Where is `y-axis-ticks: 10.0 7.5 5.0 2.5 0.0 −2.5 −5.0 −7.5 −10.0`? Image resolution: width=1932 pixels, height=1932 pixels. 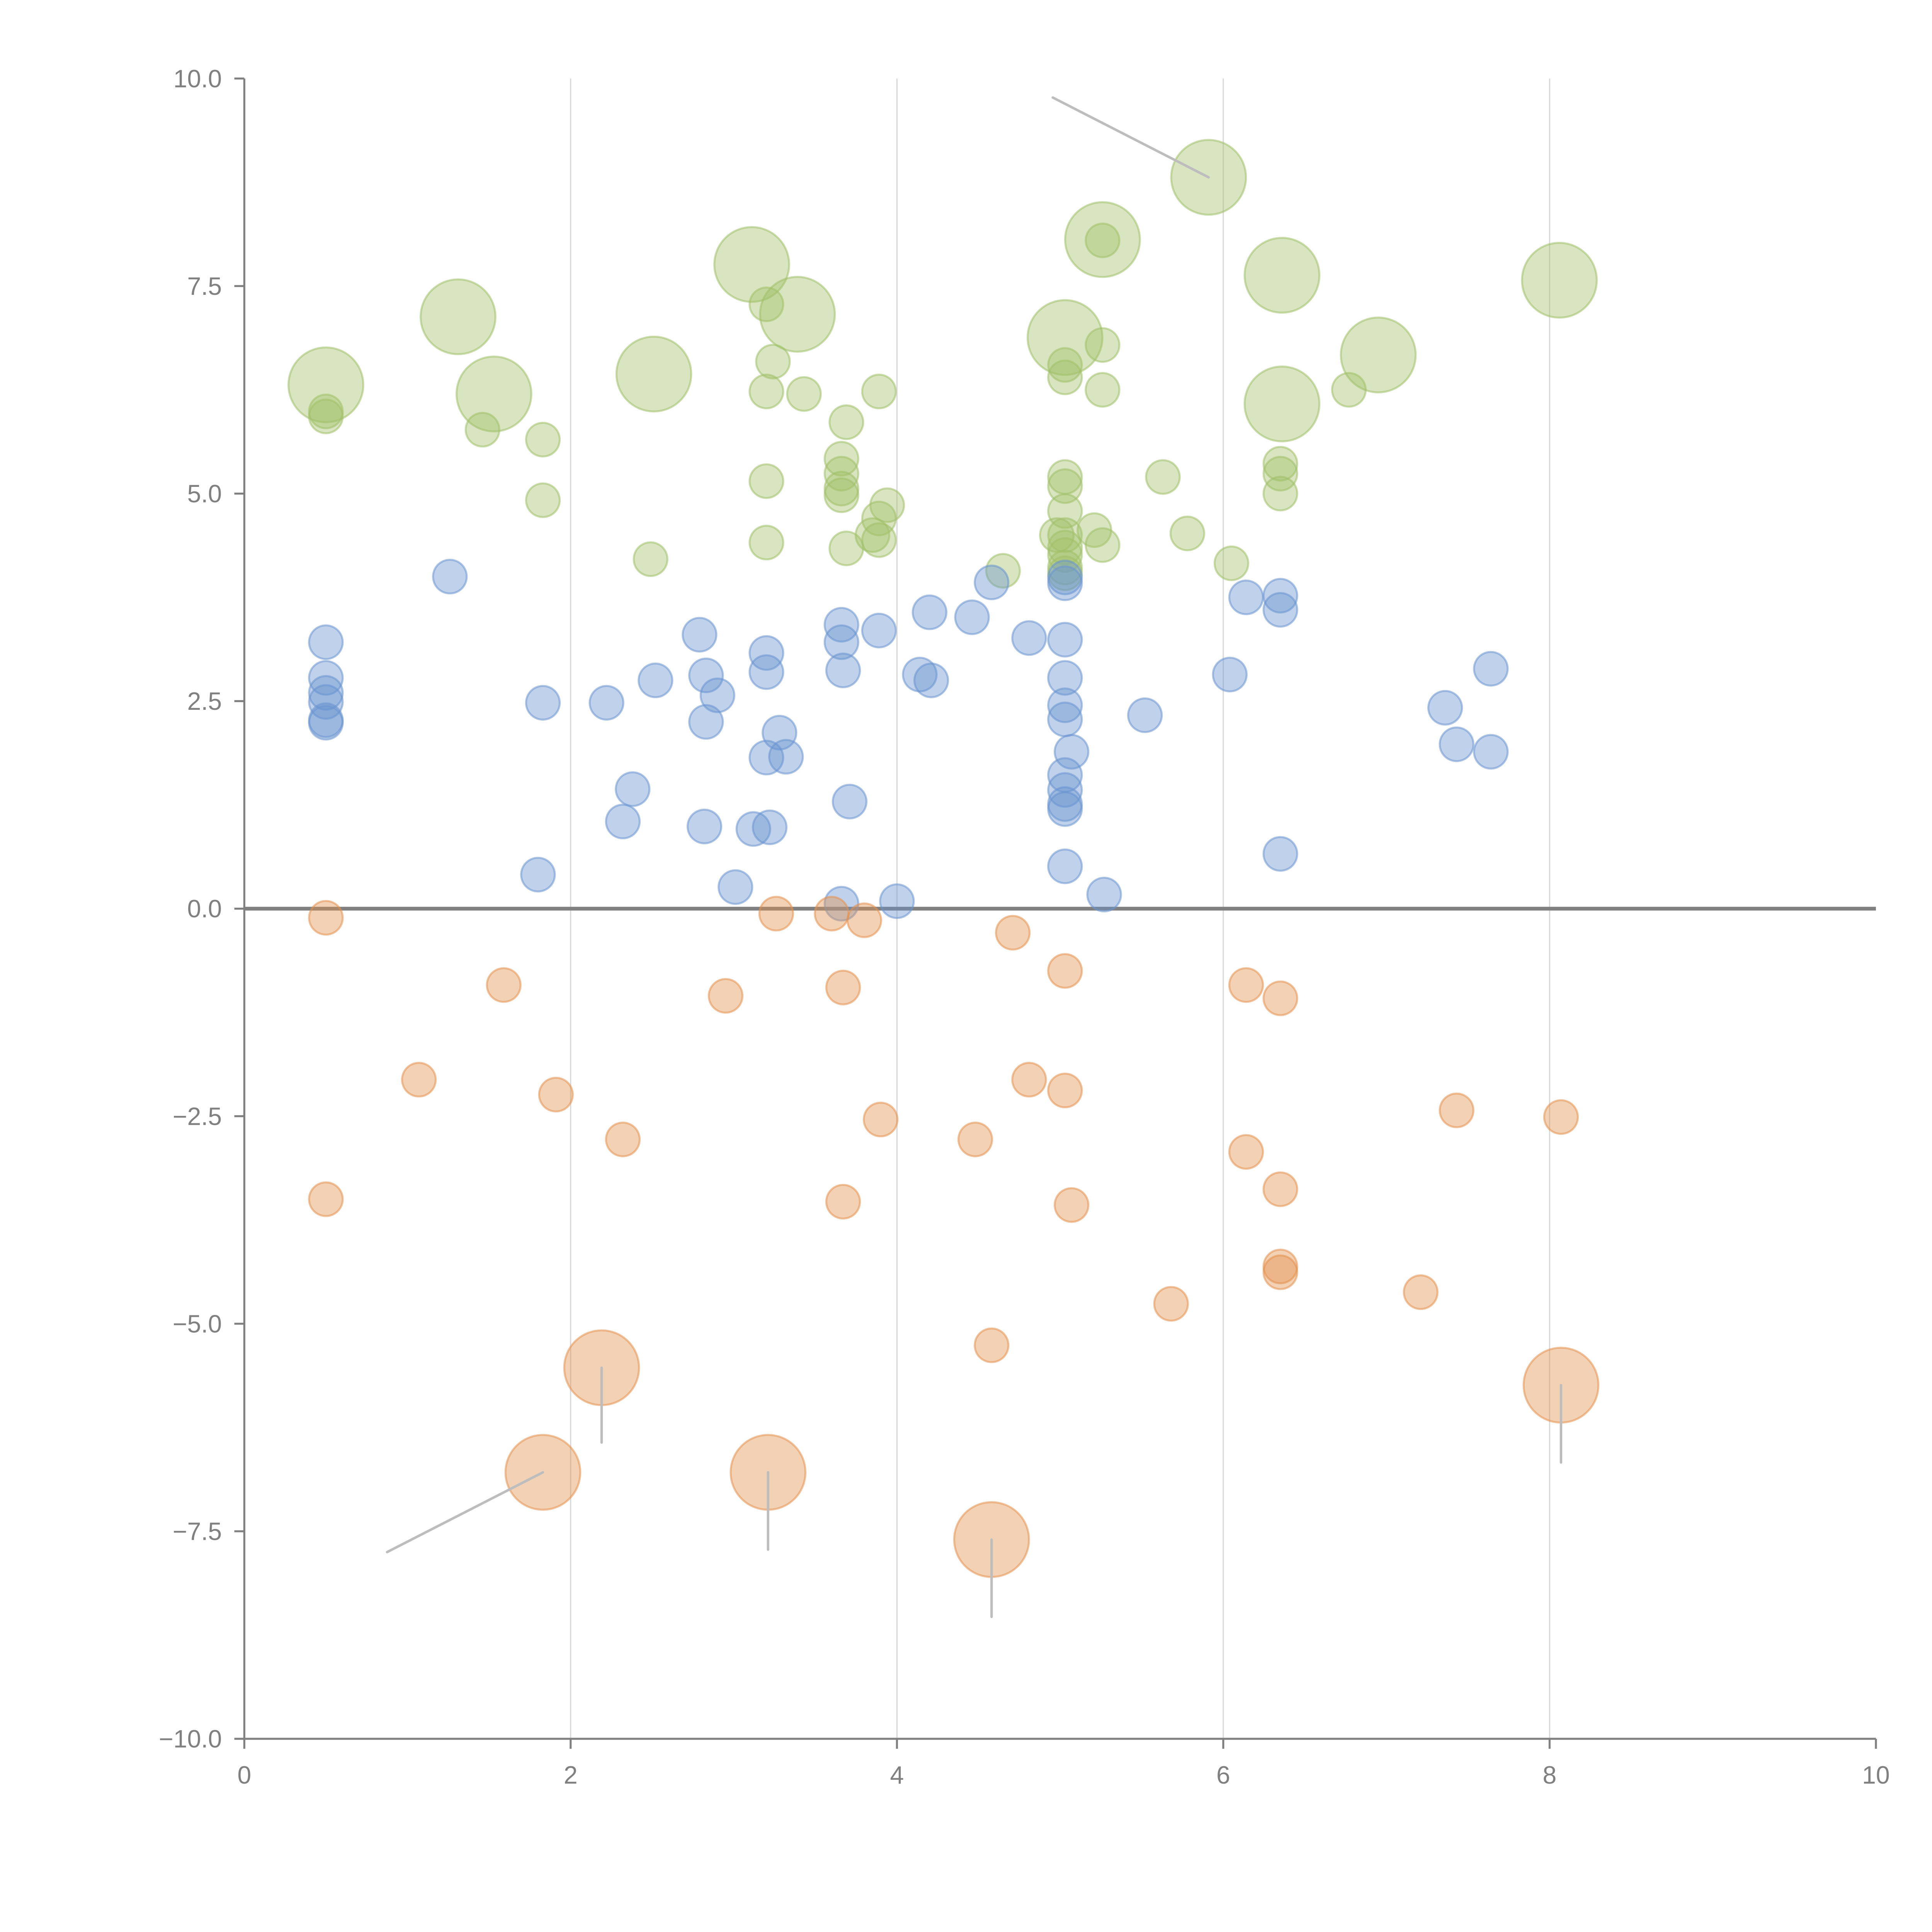
y-axis-ticks: 10.0 7.5 5.0 2.5 0.0 −2.5 −5.0 −7.5 −10.0 is located at coordinates (202, 909).